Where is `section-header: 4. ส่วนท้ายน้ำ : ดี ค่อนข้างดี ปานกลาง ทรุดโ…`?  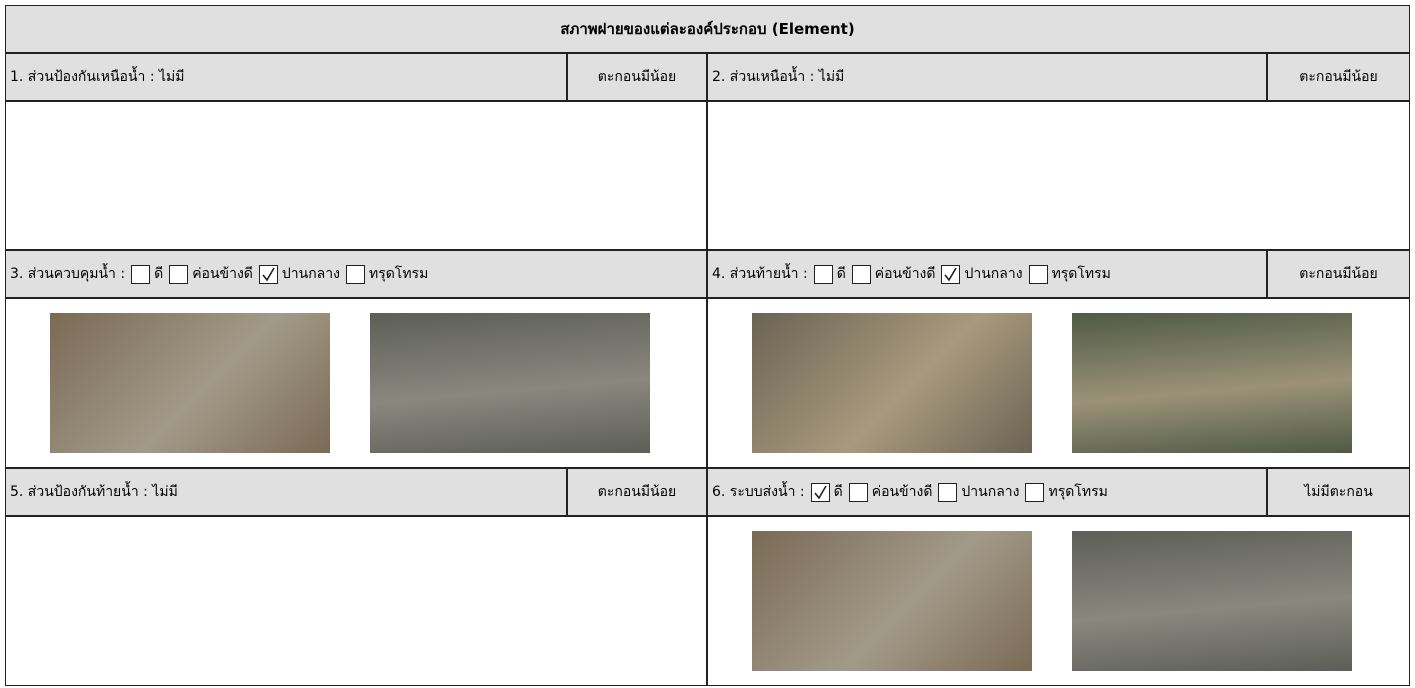
section-header: 4. ส่วนท้ายน้ำ : ดี ค่อนข้างดี ปานกลาง ทรุดโ… is located at coordinates (987, 274).